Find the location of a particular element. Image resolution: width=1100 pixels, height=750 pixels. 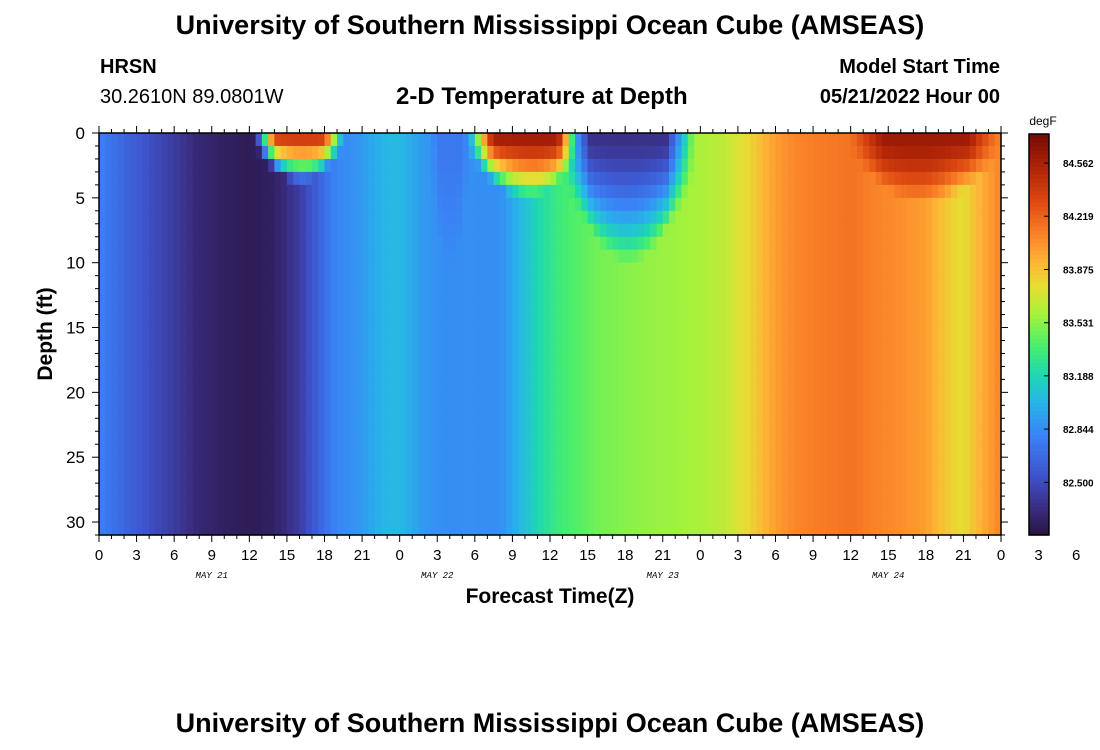

y-tick-label: 5 is located at coordinates (80, 198).